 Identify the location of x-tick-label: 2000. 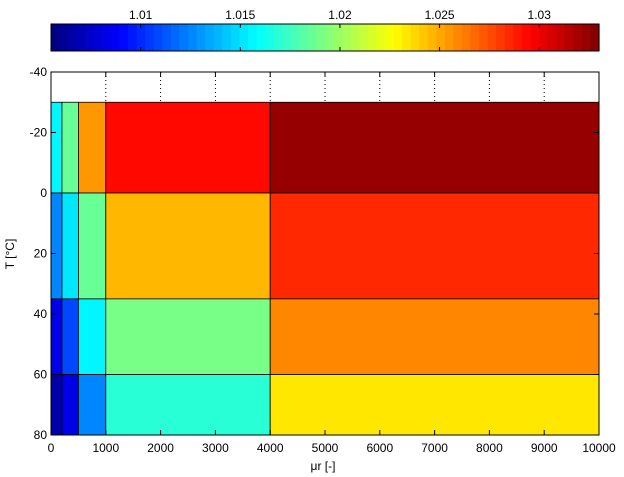
(160, 448).